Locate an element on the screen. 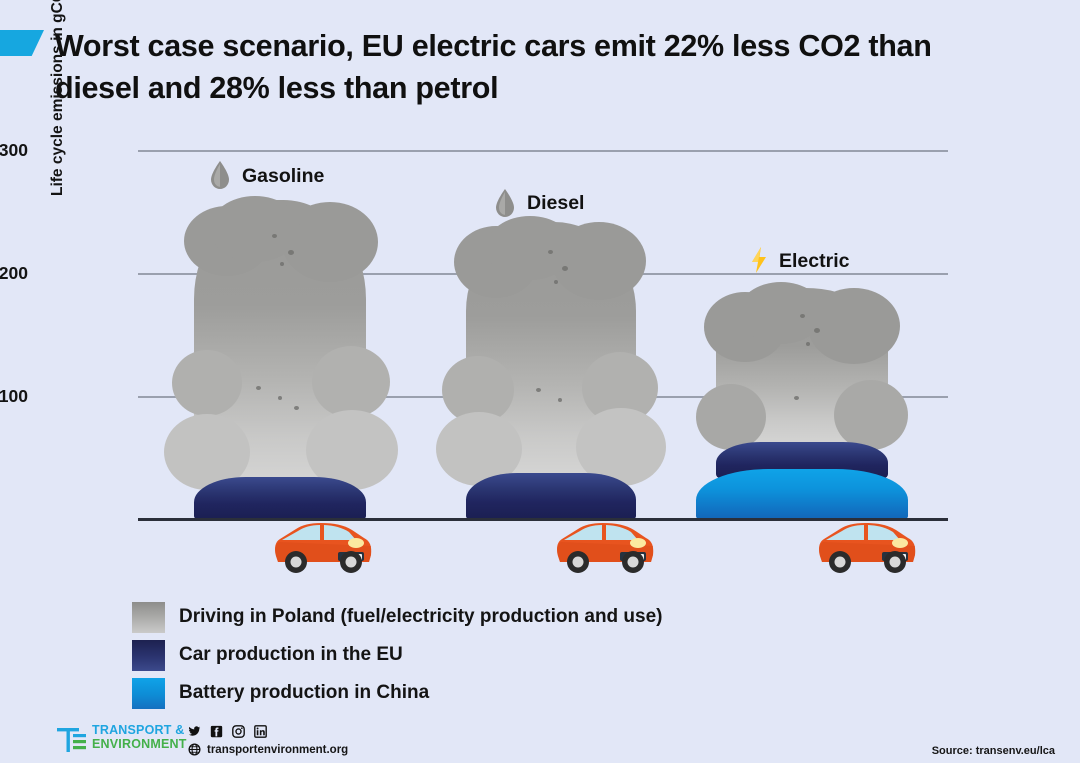 This screenshot has height=763, width=1080. y-axis-title: Life cycle emissions in gCO2/km is located at coordinates (59, 98).